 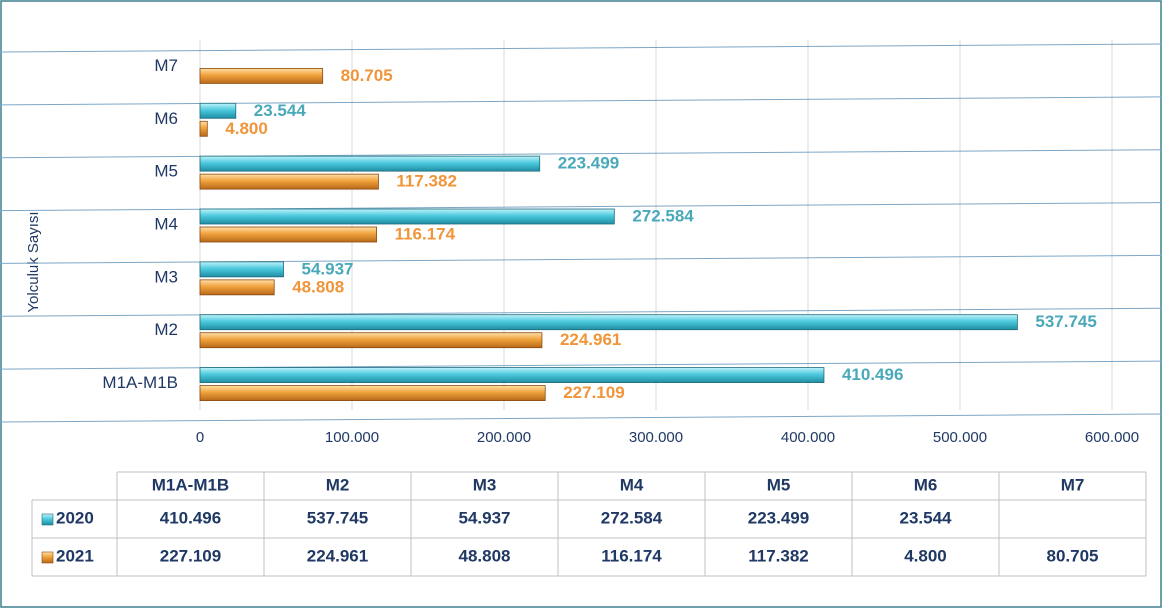 I want to click on data-label: 80.705, so click(x=367, y=75).